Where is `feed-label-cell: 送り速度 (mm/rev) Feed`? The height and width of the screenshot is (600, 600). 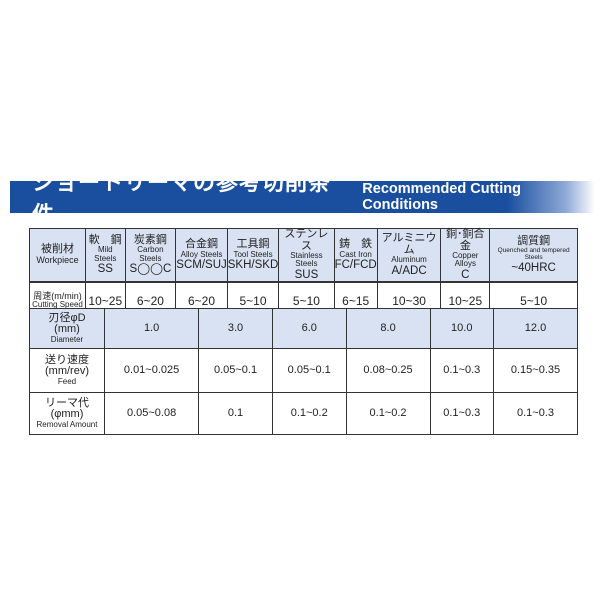 feed-label-cell: 送り速度 (mm/rev) Feed is located at coordinates (67, 370).